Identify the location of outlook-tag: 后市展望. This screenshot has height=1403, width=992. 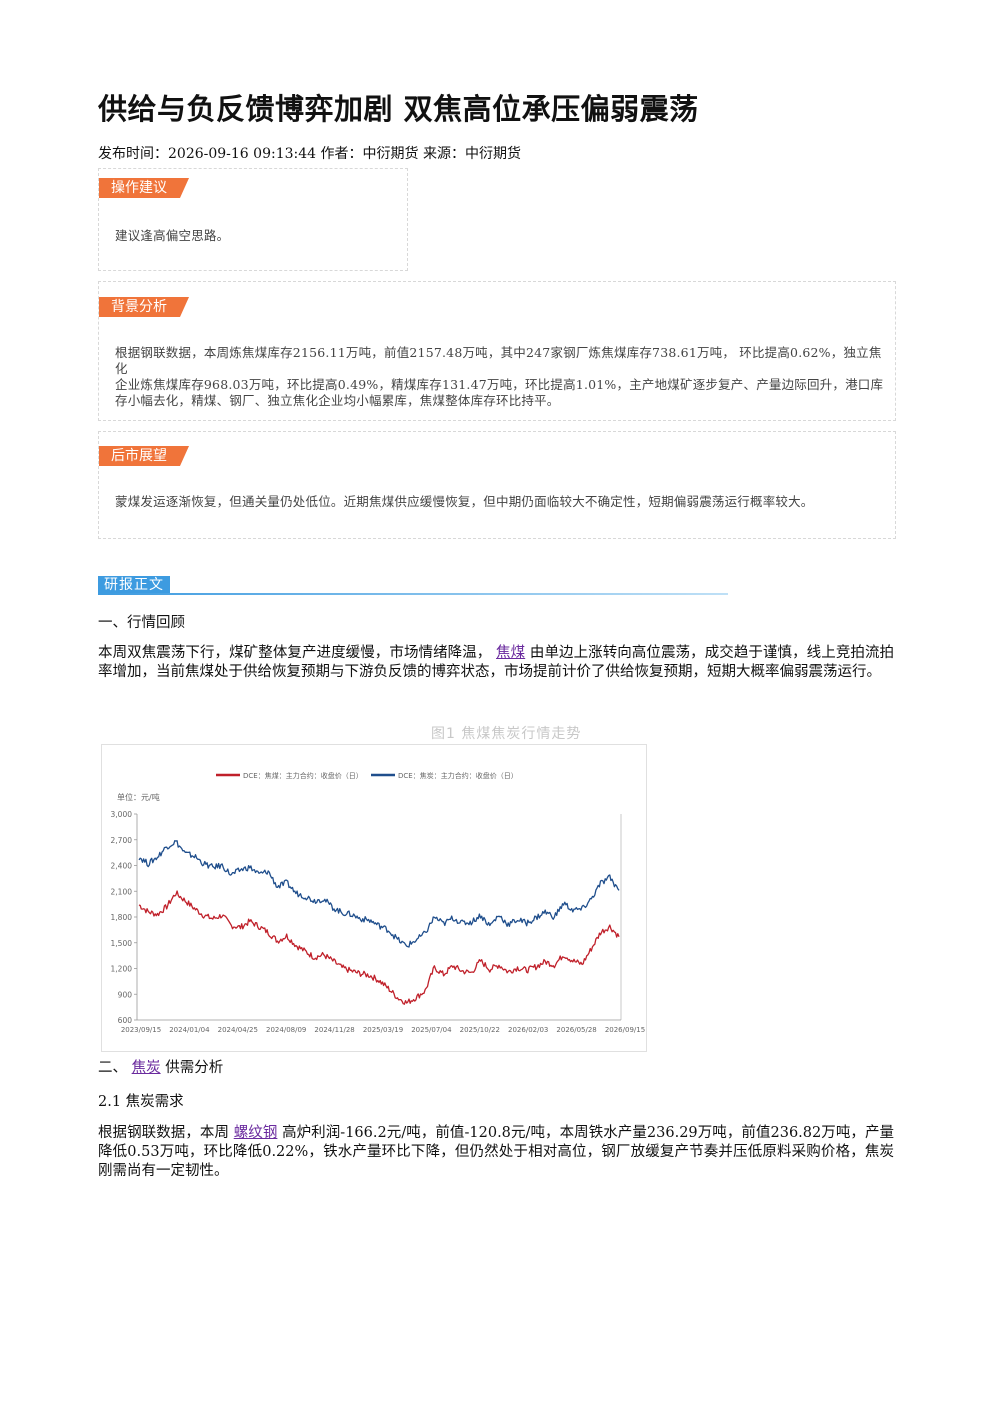
(144, 456).